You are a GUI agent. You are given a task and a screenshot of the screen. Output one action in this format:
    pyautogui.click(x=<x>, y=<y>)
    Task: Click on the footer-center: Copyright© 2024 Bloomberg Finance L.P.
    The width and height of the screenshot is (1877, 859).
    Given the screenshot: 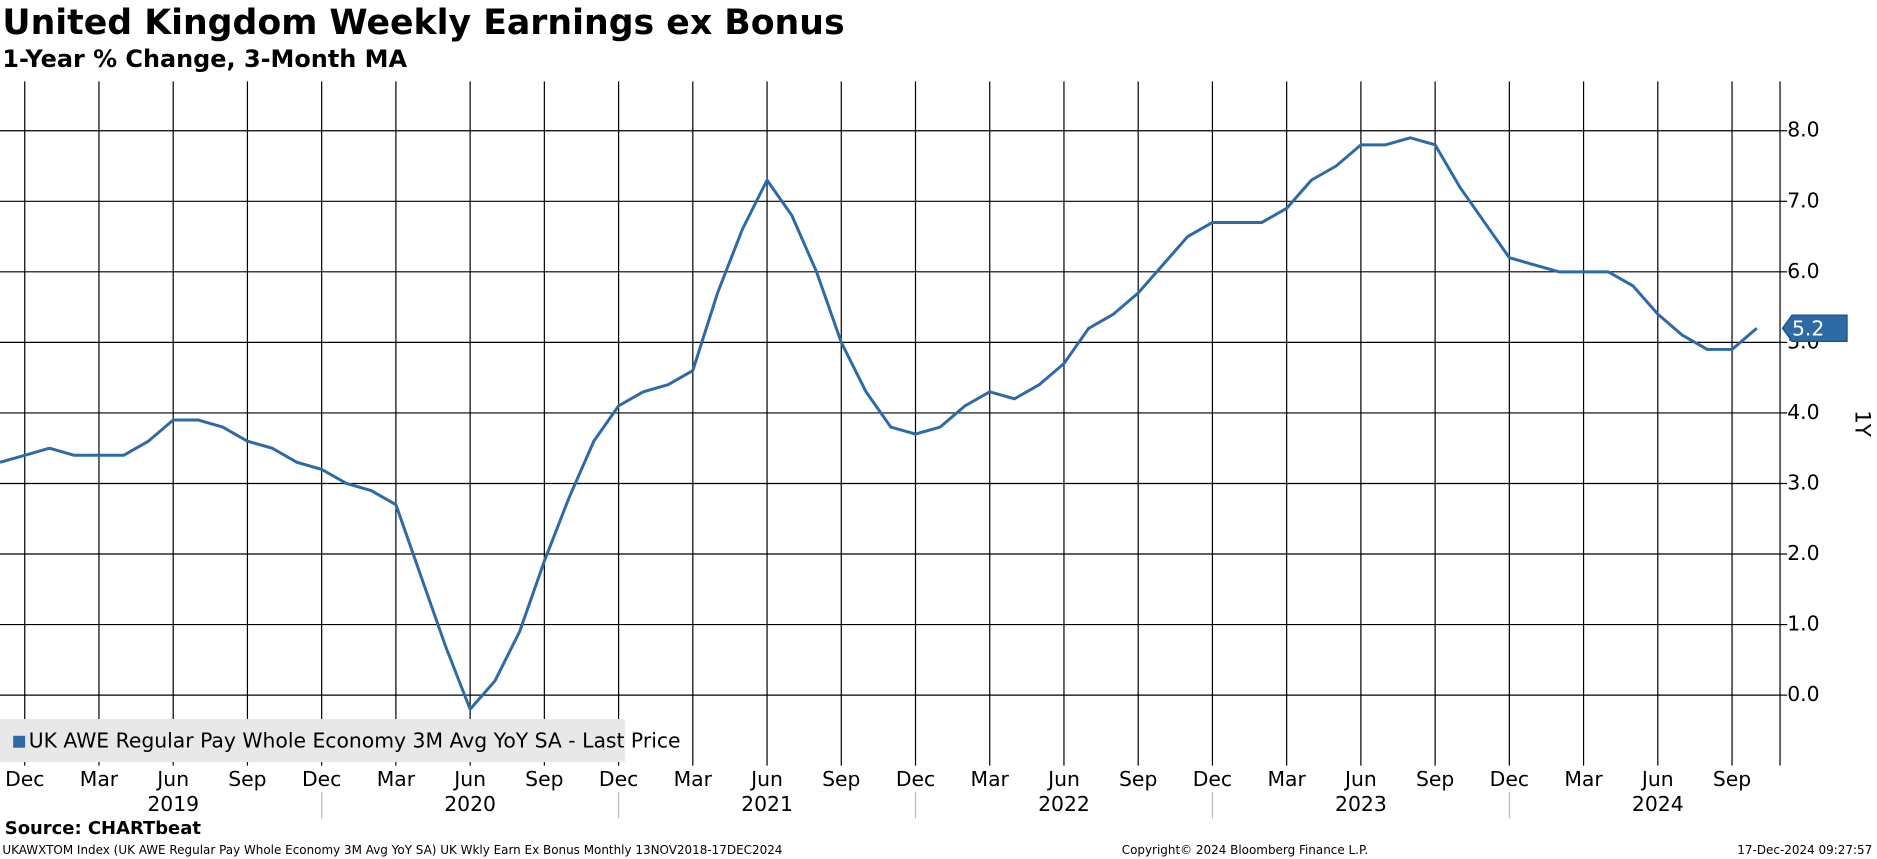 What is the action you would take?
    pyautogui.click(x=1245, y=850)
    